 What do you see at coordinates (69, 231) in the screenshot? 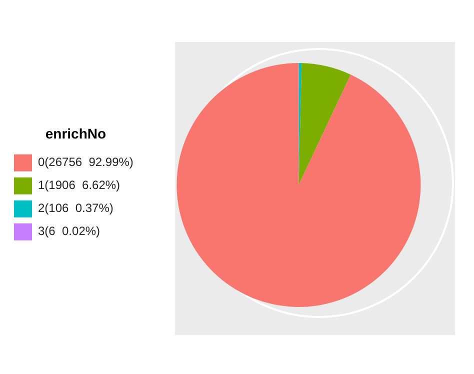
I see `legend-label: 3(6 0.02%)` at bounding box center [69, 231].